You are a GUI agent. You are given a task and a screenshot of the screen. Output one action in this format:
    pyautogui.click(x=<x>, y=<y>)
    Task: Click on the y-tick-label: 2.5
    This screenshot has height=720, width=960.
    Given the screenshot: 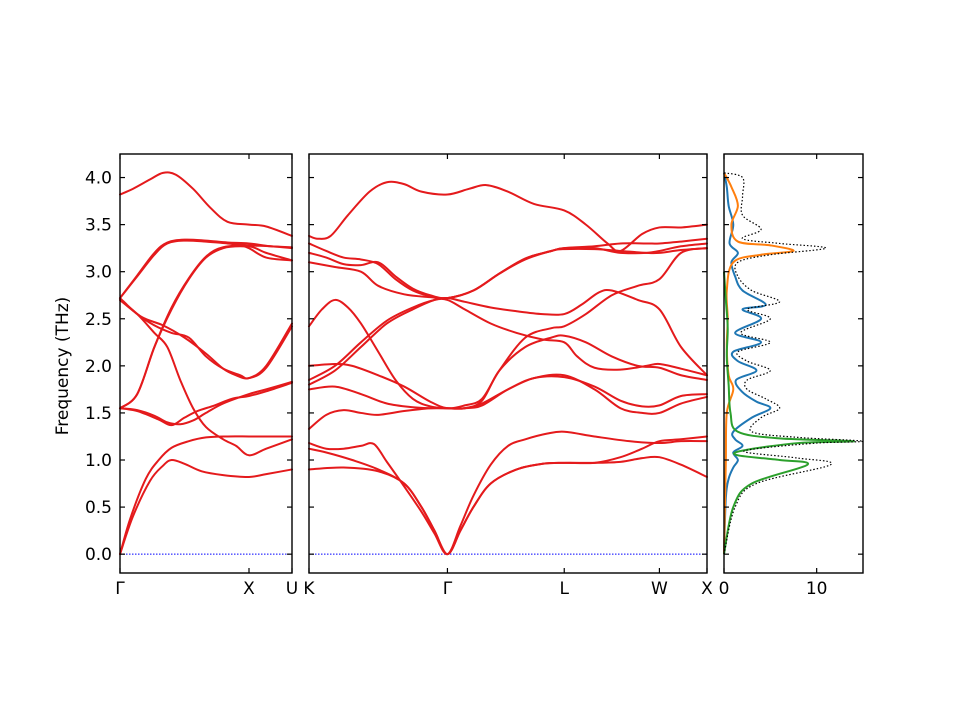 What is the action you would take?
    pyautogui.click(x=98, y=320)
    